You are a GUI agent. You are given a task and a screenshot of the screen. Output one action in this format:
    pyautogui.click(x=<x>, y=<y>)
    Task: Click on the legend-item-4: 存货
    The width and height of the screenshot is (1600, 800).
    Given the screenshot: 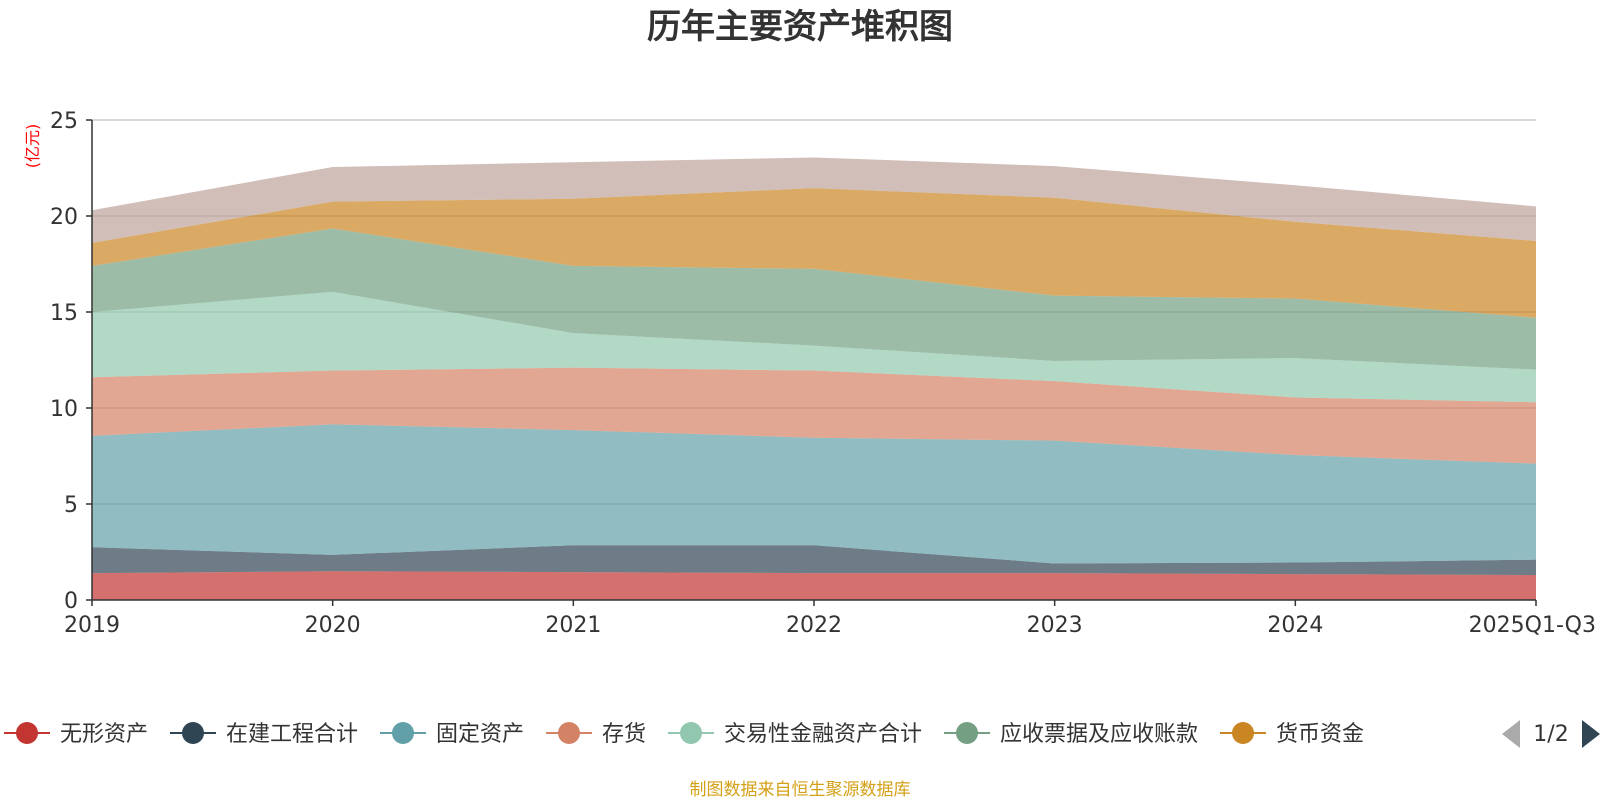 What is the action you would take?
    pyautogui.click(x=596, y=734)
    